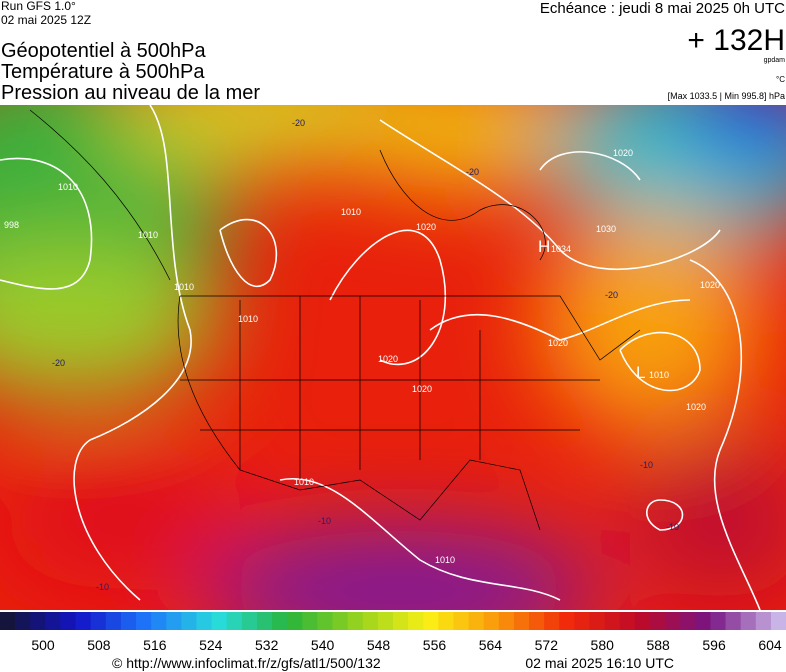 This screenshot has height=672, width=786. Describe the element at coordinates (780, 79) in the screenshot. I see `unit-temp: °C` at that location.